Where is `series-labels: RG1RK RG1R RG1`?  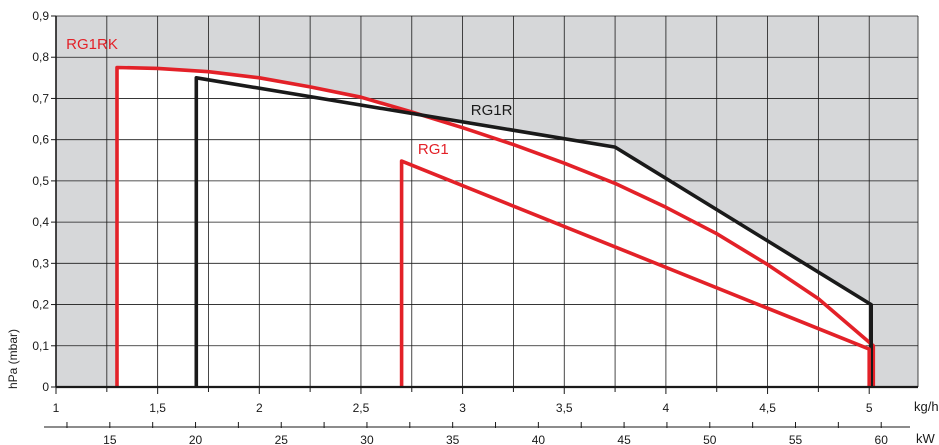
series-labels: RG1RK RG1R RG1 is located at coordinates (289, 97).